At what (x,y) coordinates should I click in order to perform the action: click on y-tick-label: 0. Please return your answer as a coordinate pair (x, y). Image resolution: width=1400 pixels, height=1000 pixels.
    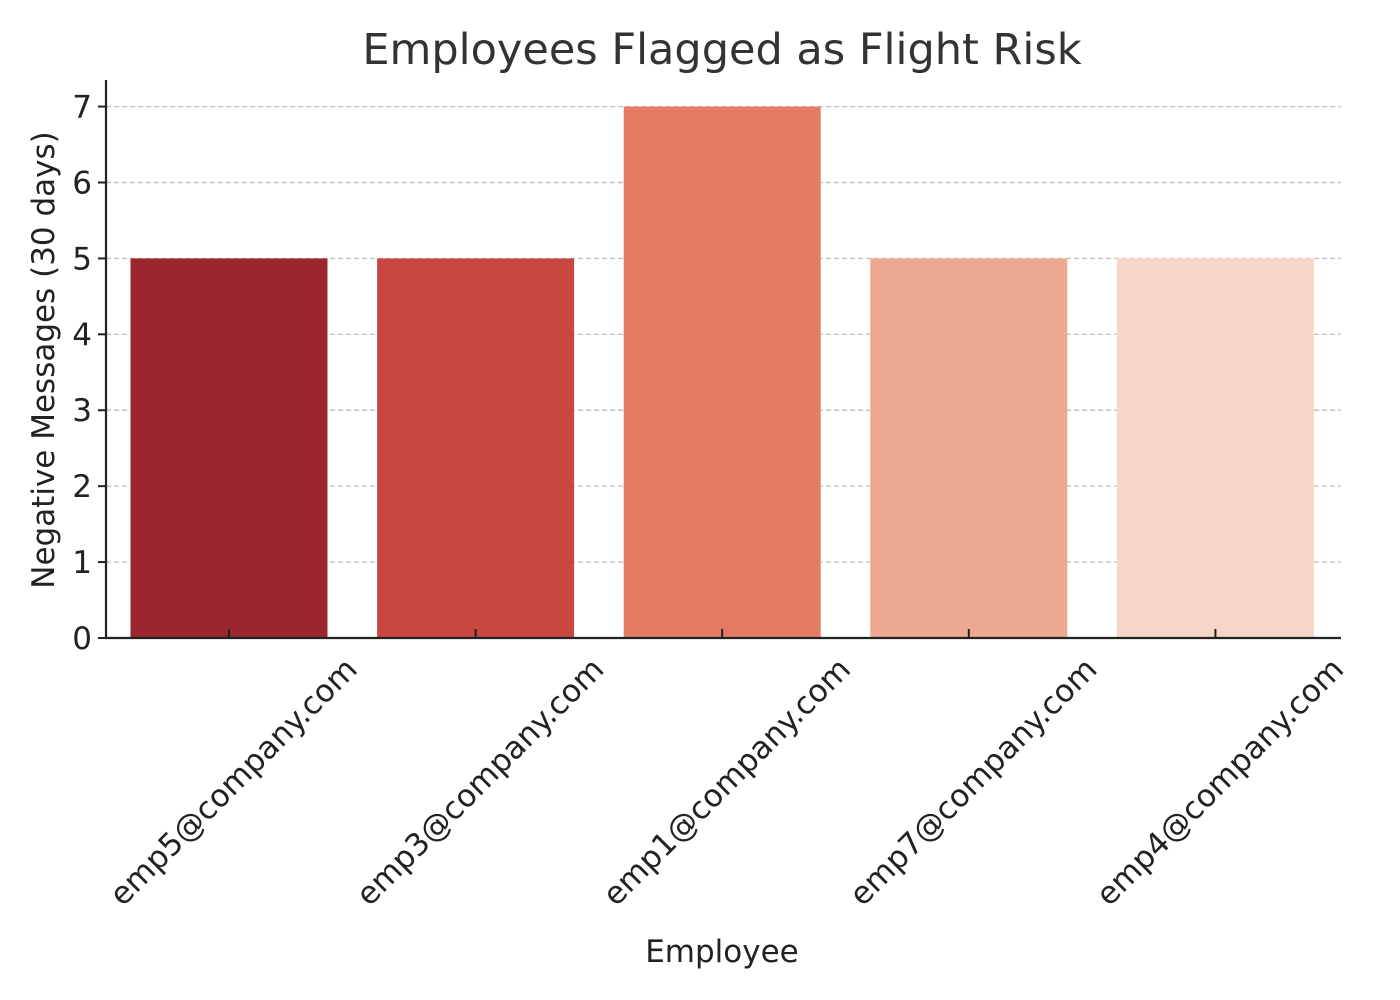
    Looking at the image, I should click on (82, 639).